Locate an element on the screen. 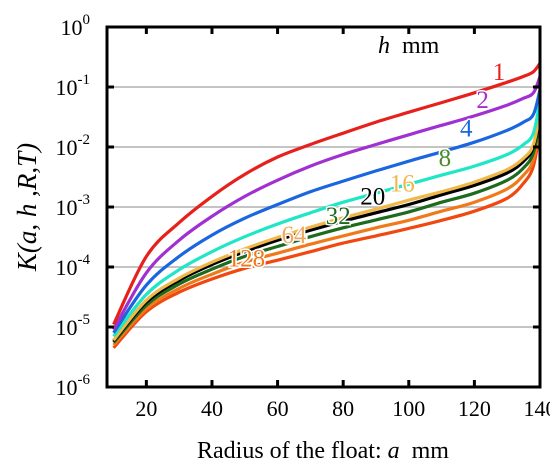  y-tick-label: 10⁻¹ is located at coordinates (73, 86).